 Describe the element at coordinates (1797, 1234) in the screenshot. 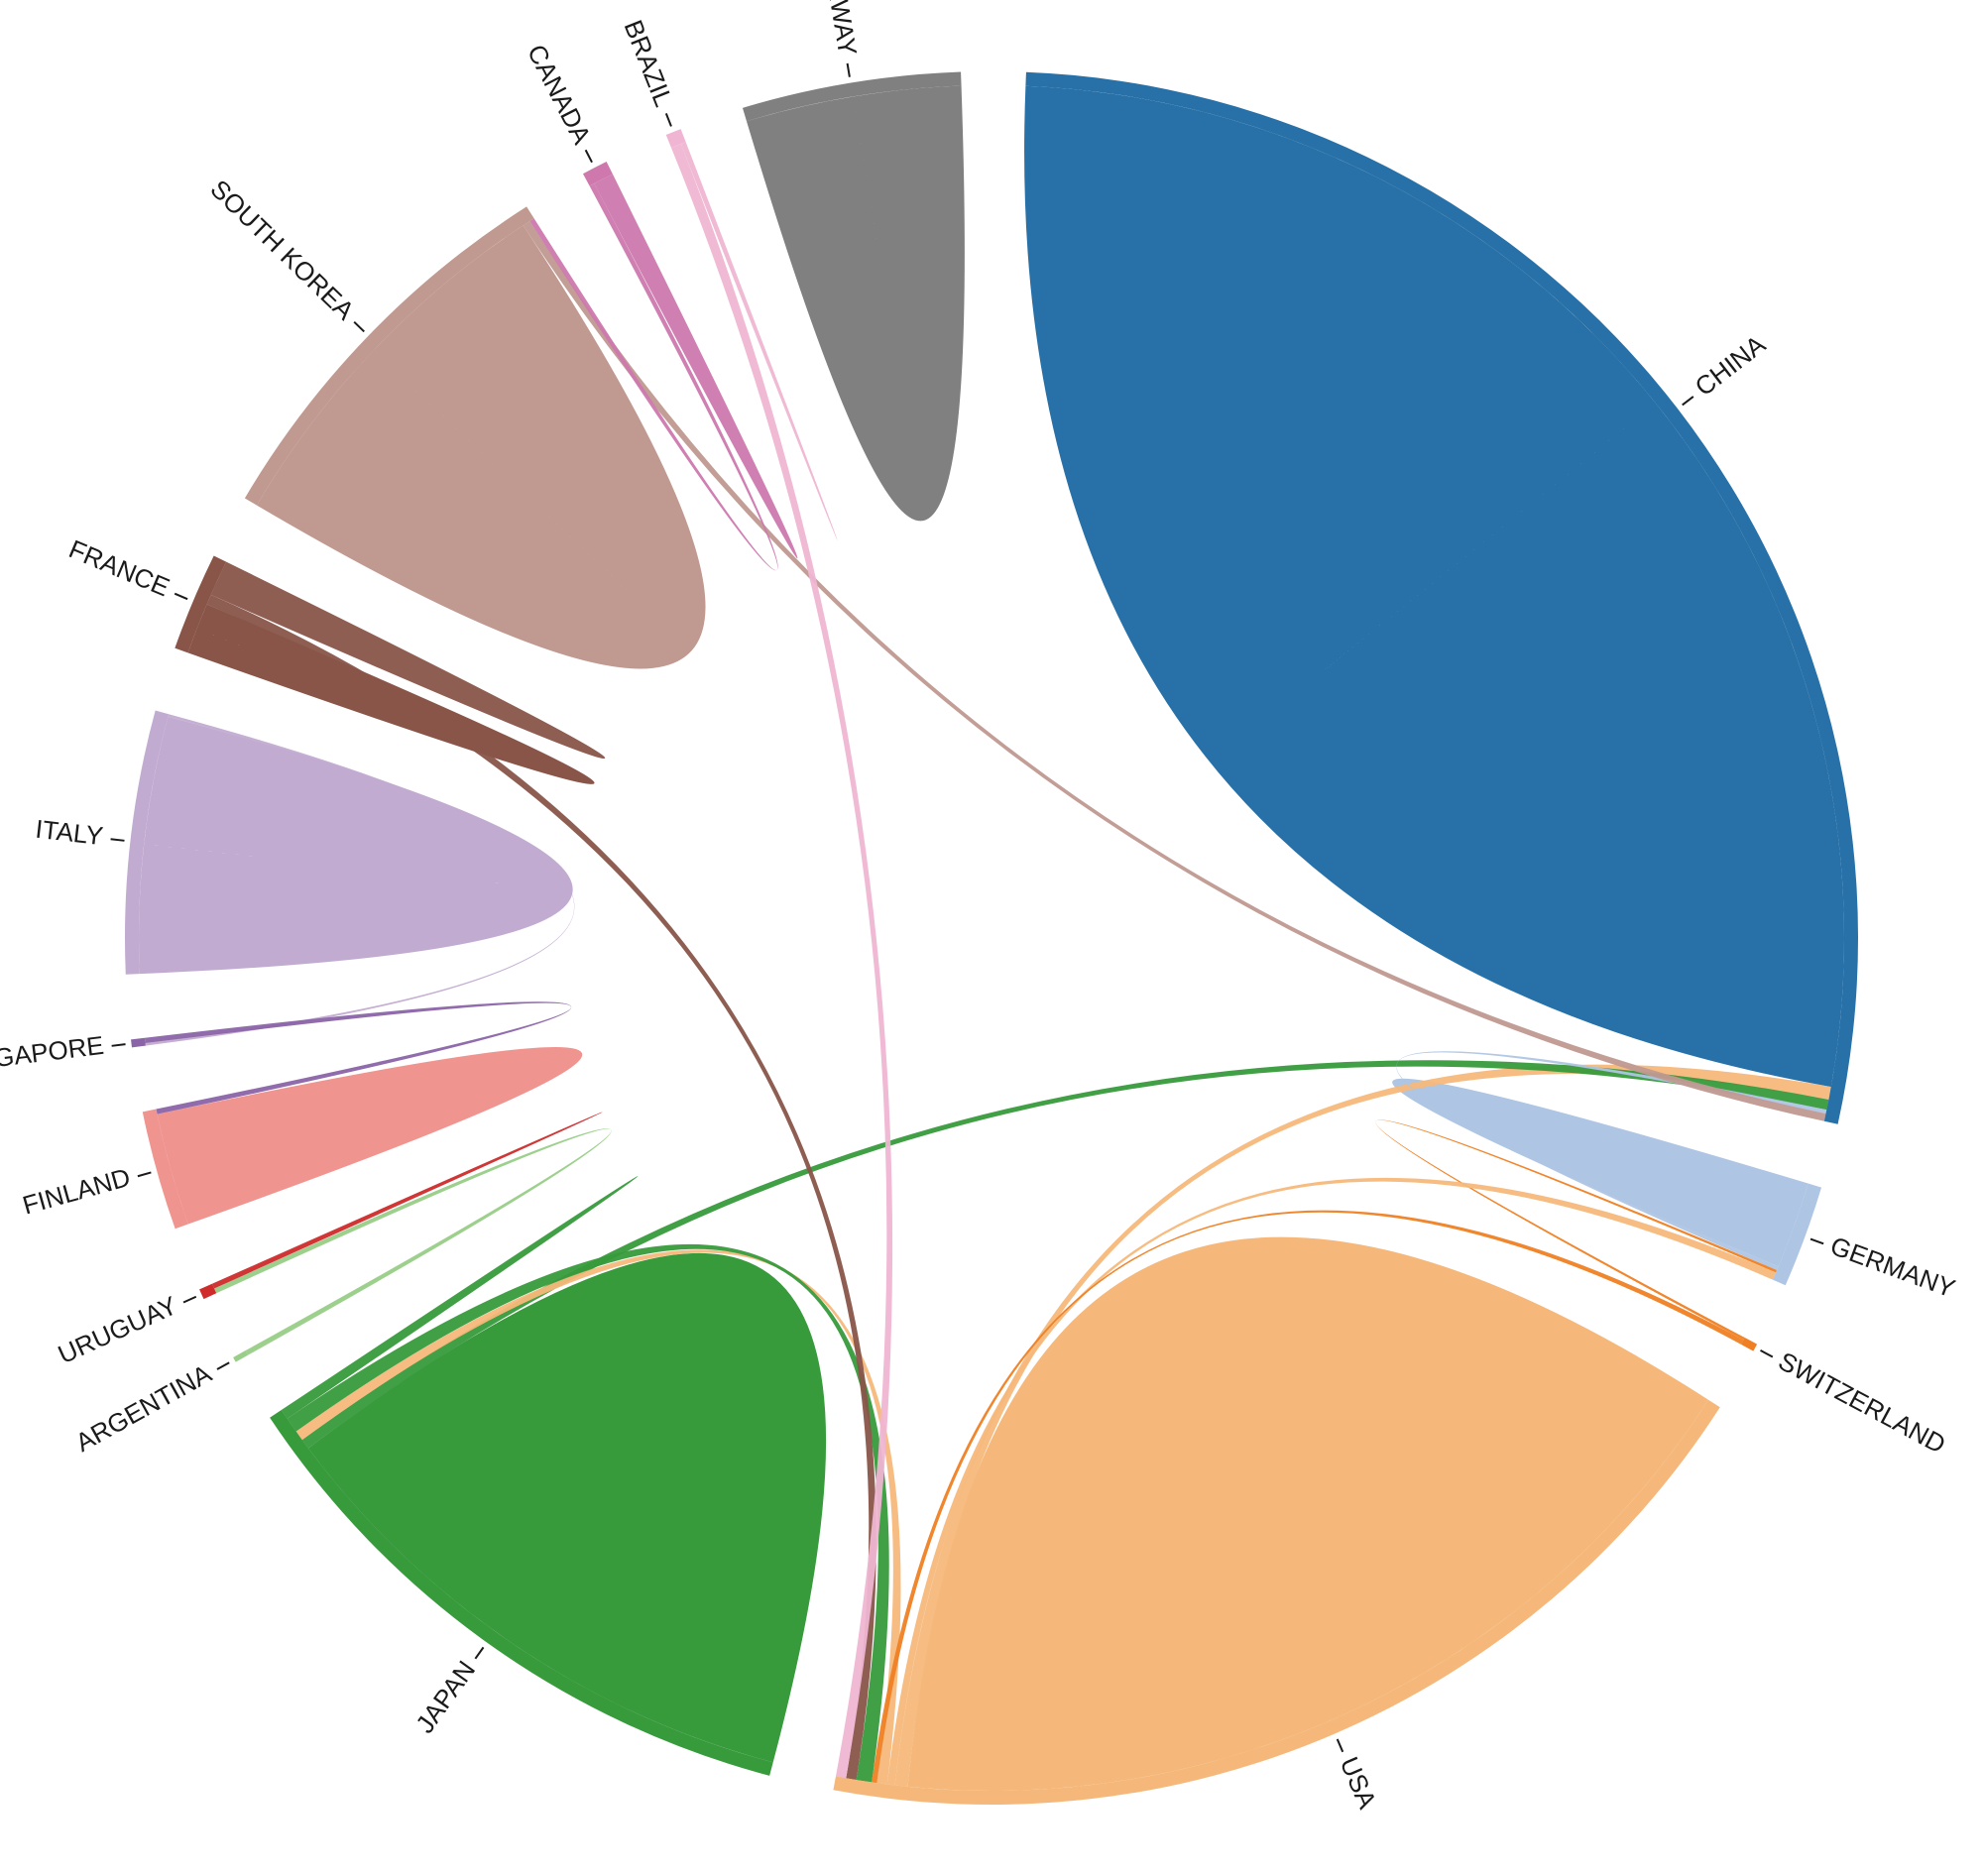

I see `node-arc-germany` at that location.